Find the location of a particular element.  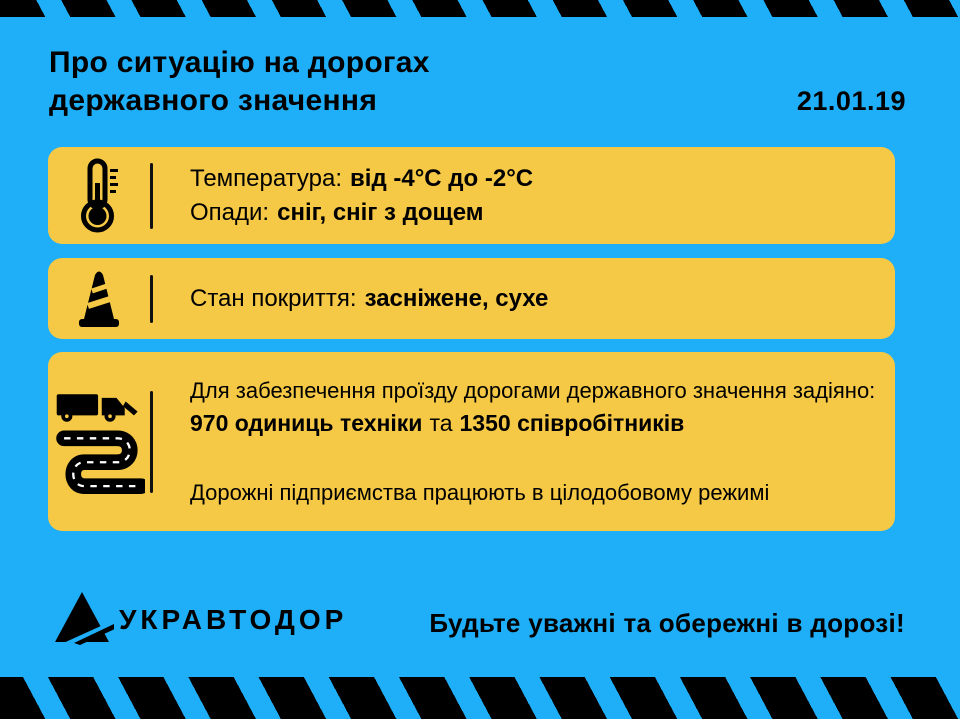

precipitation-line: Опади: сніг, сніг з дощем is located at coordinates (361, 213).